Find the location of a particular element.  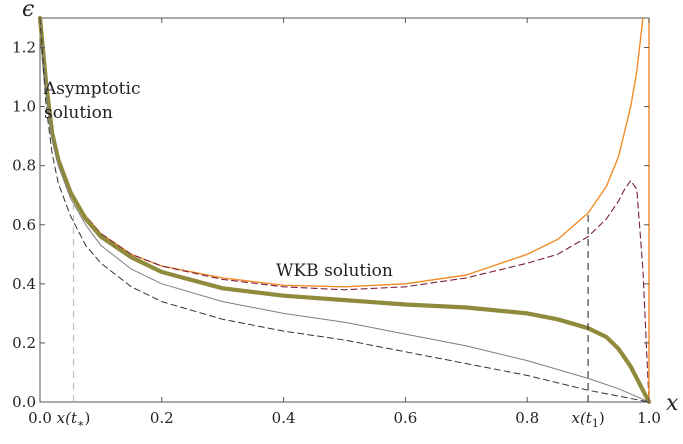

y-tick-label: 0.4 is located at coordinates (24, 284).